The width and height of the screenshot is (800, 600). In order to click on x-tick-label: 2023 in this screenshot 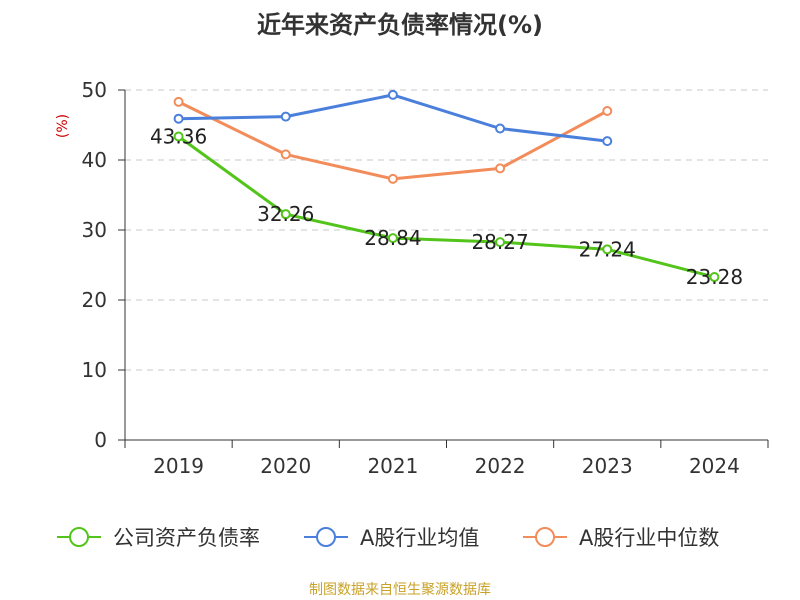, I will do `click(607, 466)`.